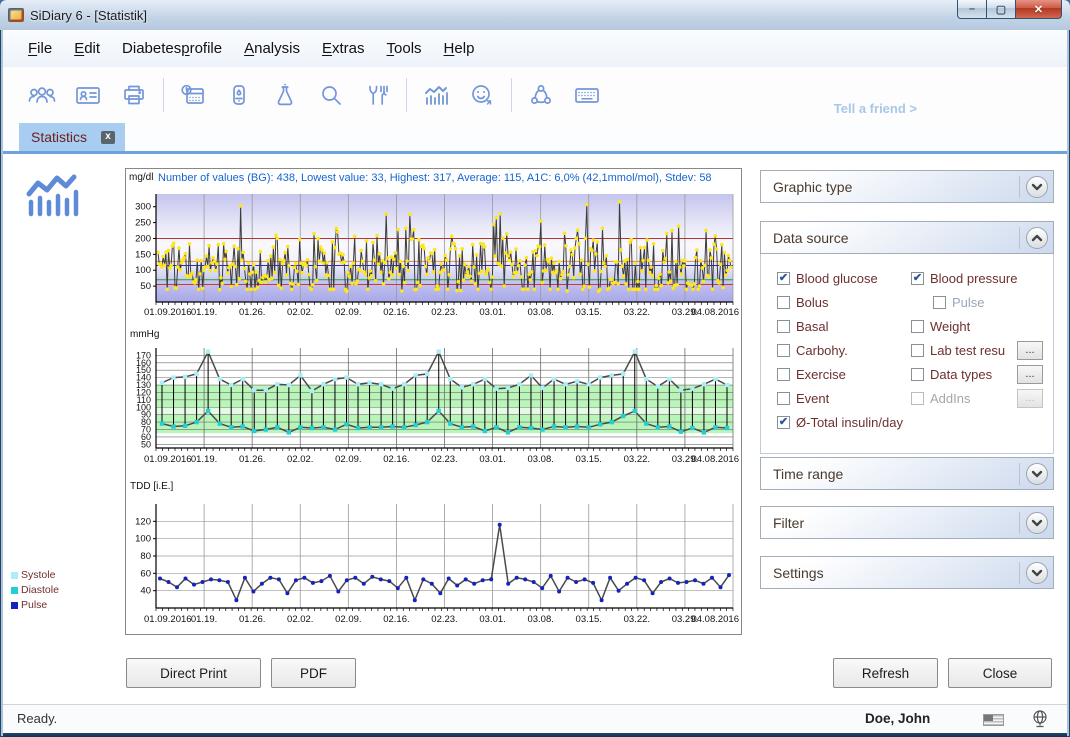 The height and width of the screenshot is (737, 1070). What do you see at coordinates (844, 350) in the screenshot?
I see `checkbox-row: Carbohy.` at bounding box center [844, 350].